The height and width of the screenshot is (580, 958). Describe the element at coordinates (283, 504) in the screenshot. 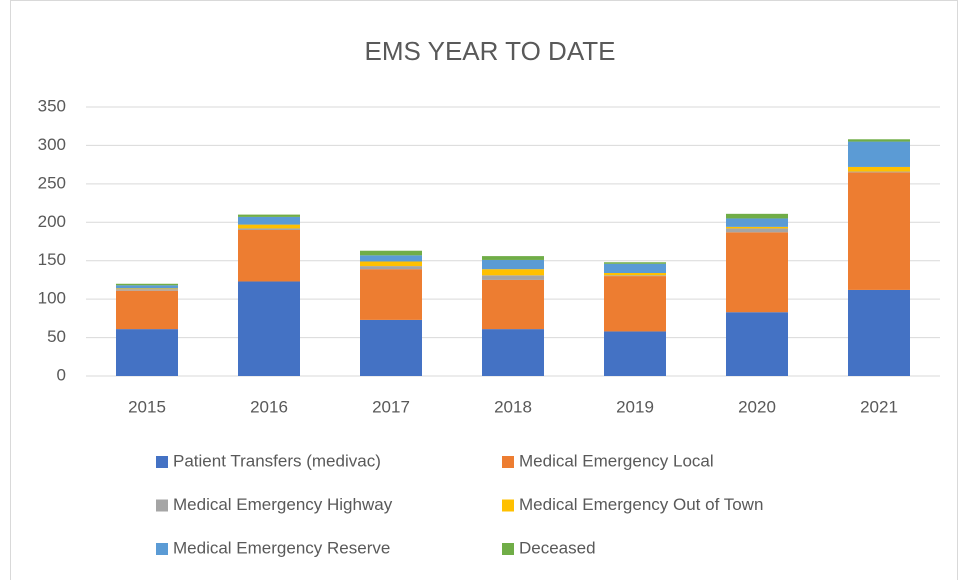

I see `legend-label: Medical Emergency Highway` at that location.